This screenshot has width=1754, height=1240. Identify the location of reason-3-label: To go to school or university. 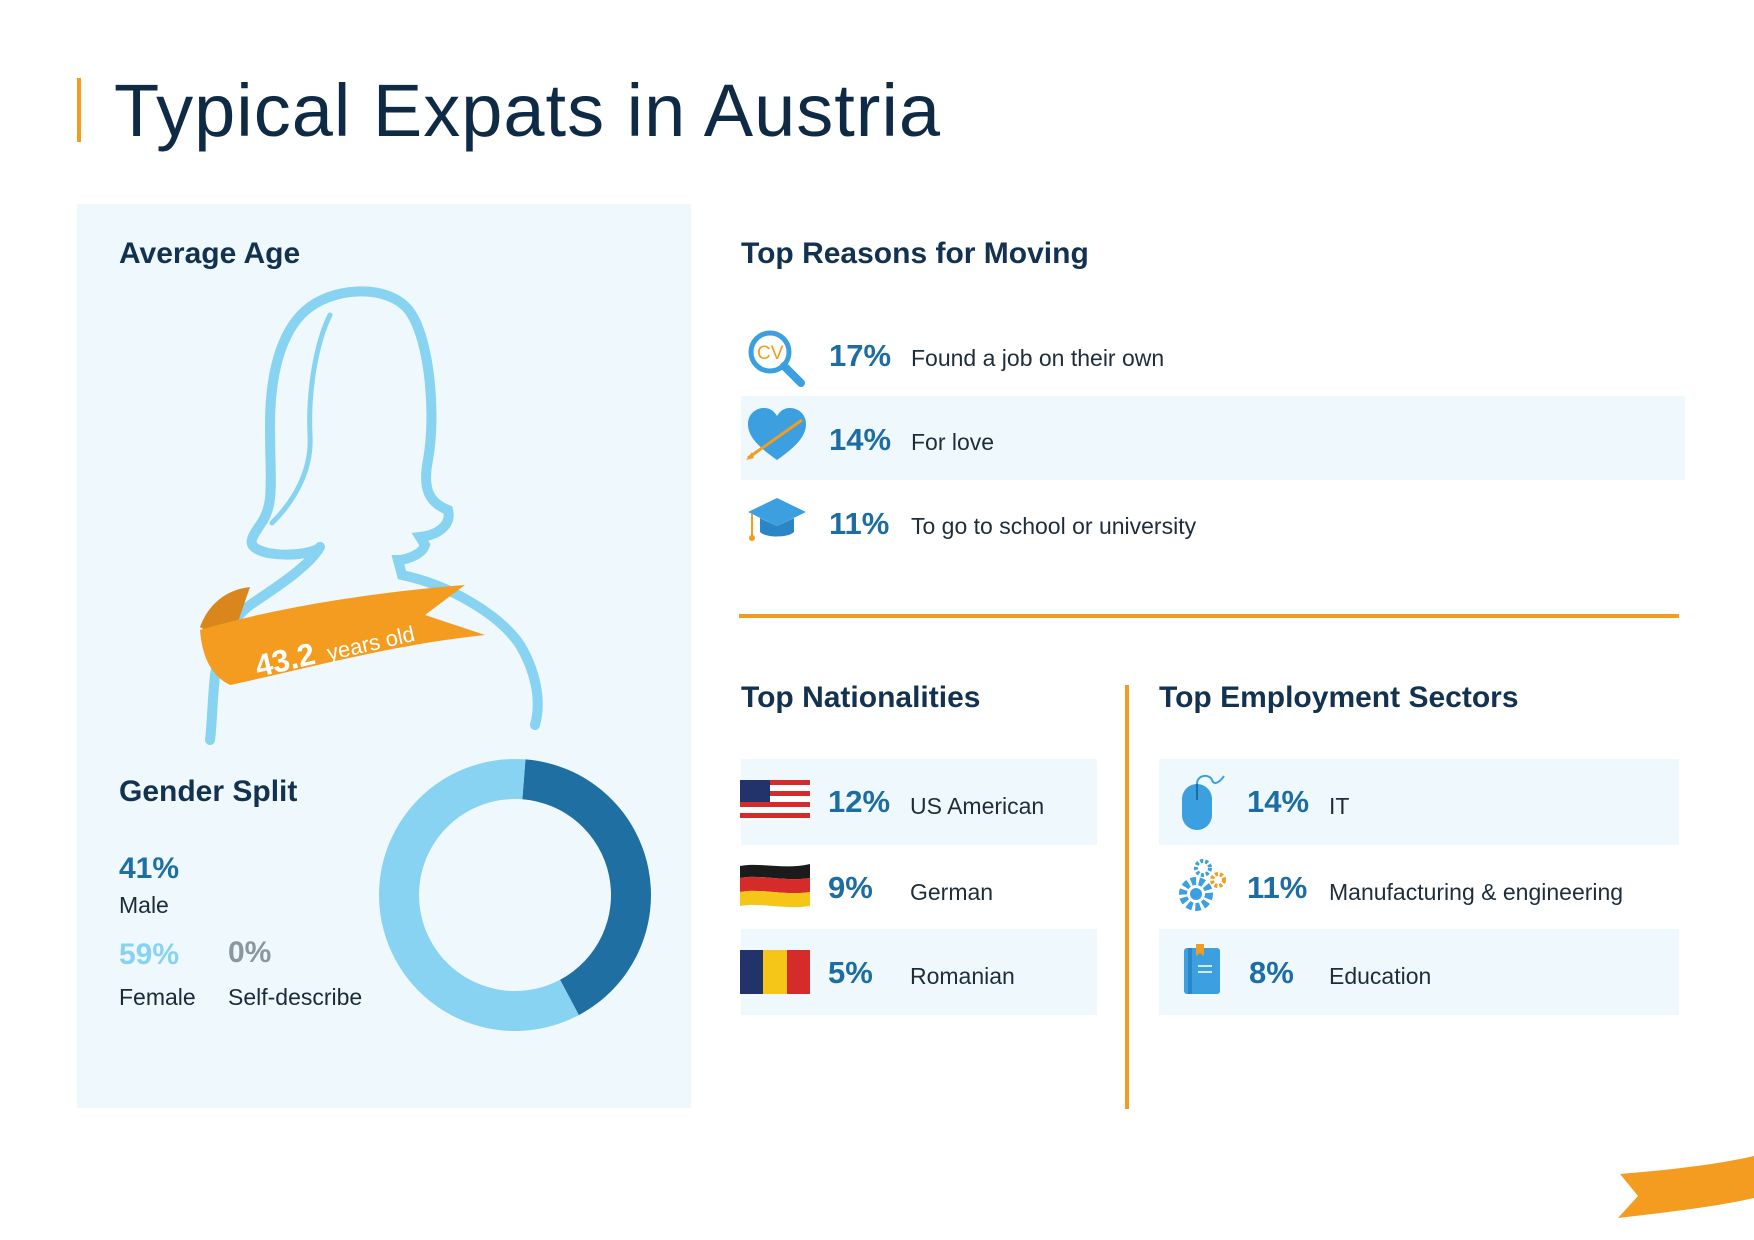
(1054, 526).